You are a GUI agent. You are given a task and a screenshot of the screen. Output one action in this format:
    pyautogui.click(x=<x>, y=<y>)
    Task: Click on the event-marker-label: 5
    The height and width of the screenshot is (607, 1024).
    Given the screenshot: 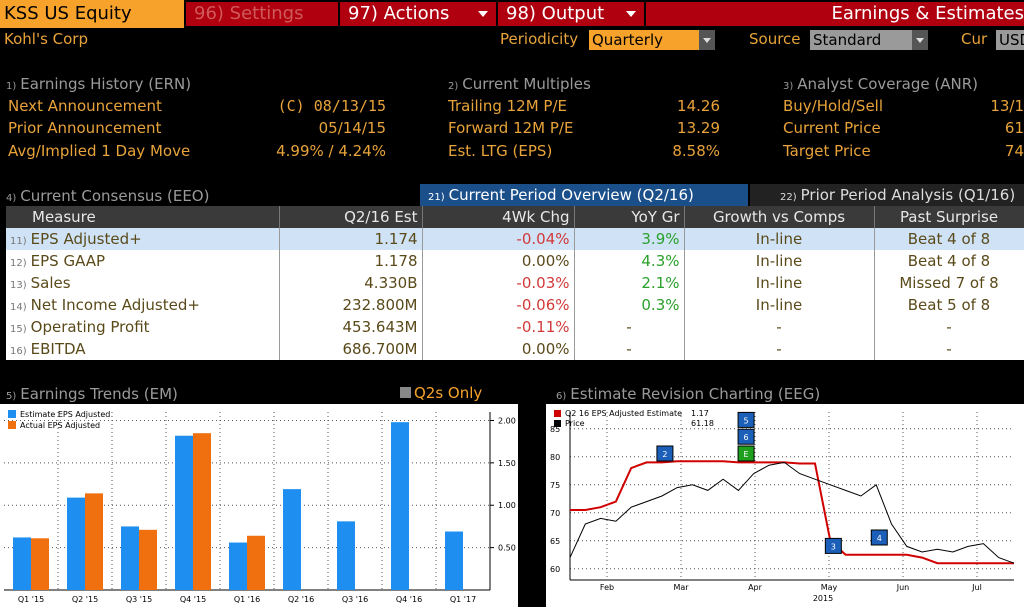 What is the action you would take?
    pyautogui.click(x=746, y=420)
    